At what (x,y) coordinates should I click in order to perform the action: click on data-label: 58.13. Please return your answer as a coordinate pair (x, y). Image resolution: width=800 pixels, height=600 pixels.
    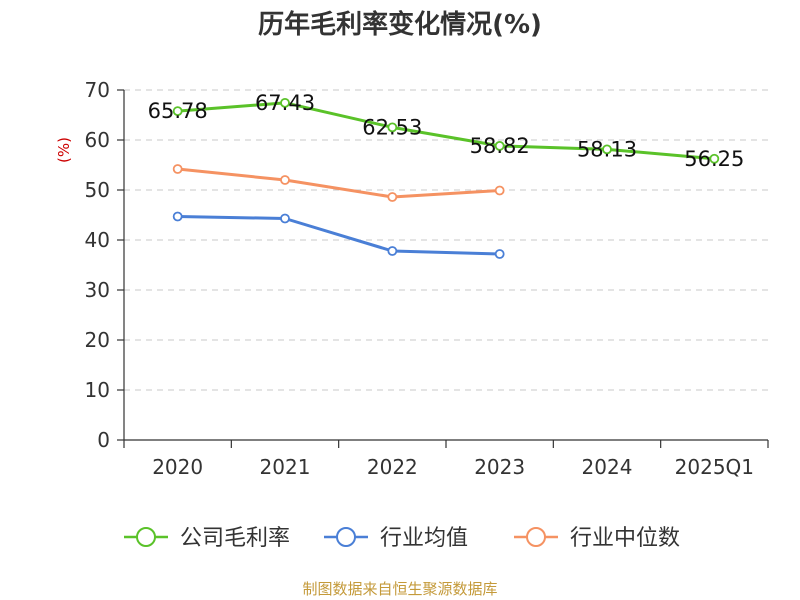
    Looking at the image, I should click on (607, 149).